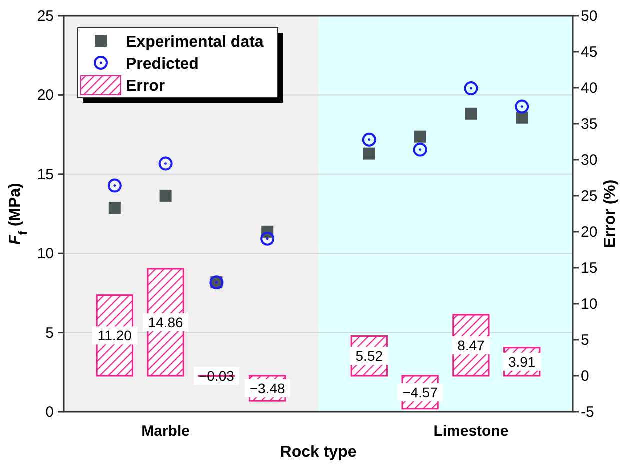  I want to click on data-label: 3.91, so click(522, 362).